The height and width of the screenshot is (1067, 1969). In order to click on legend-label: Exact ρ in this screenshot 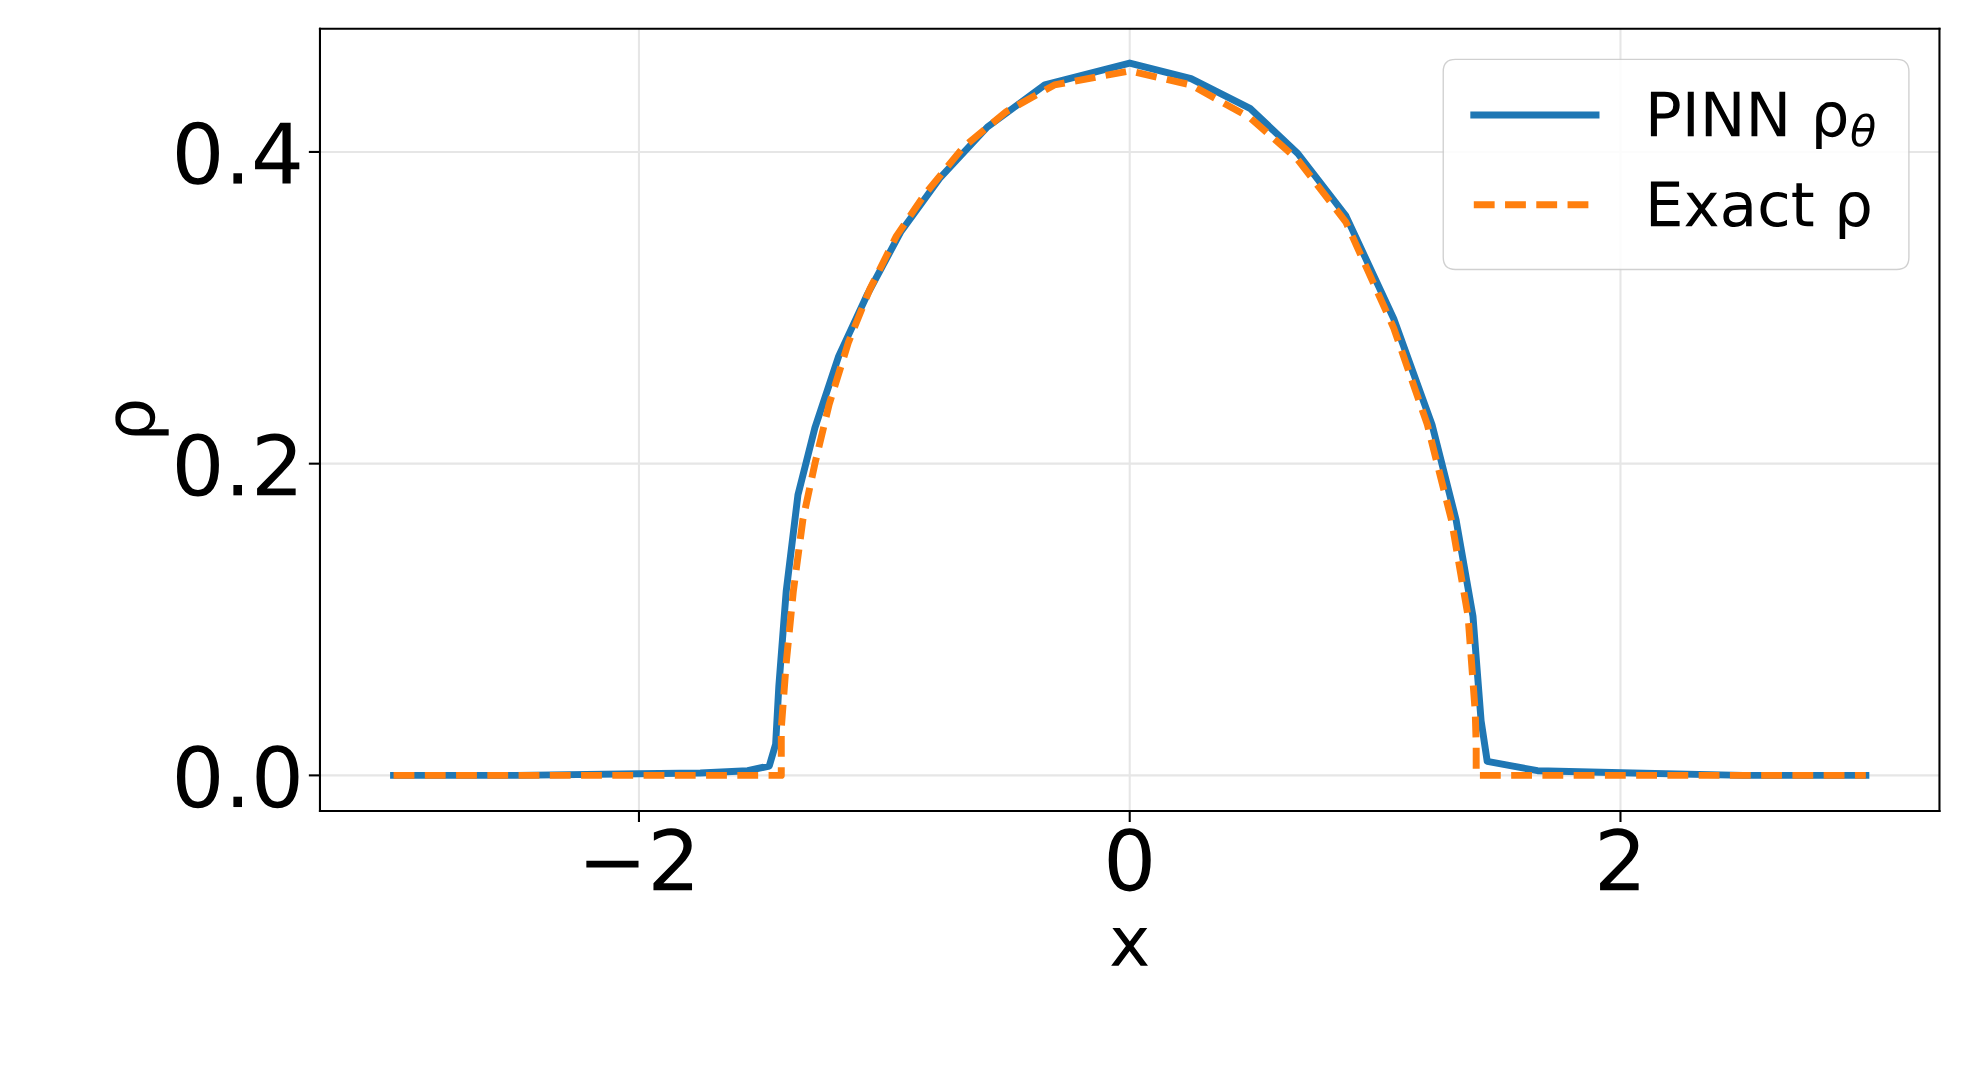, I will do `click(1760, 210)`.